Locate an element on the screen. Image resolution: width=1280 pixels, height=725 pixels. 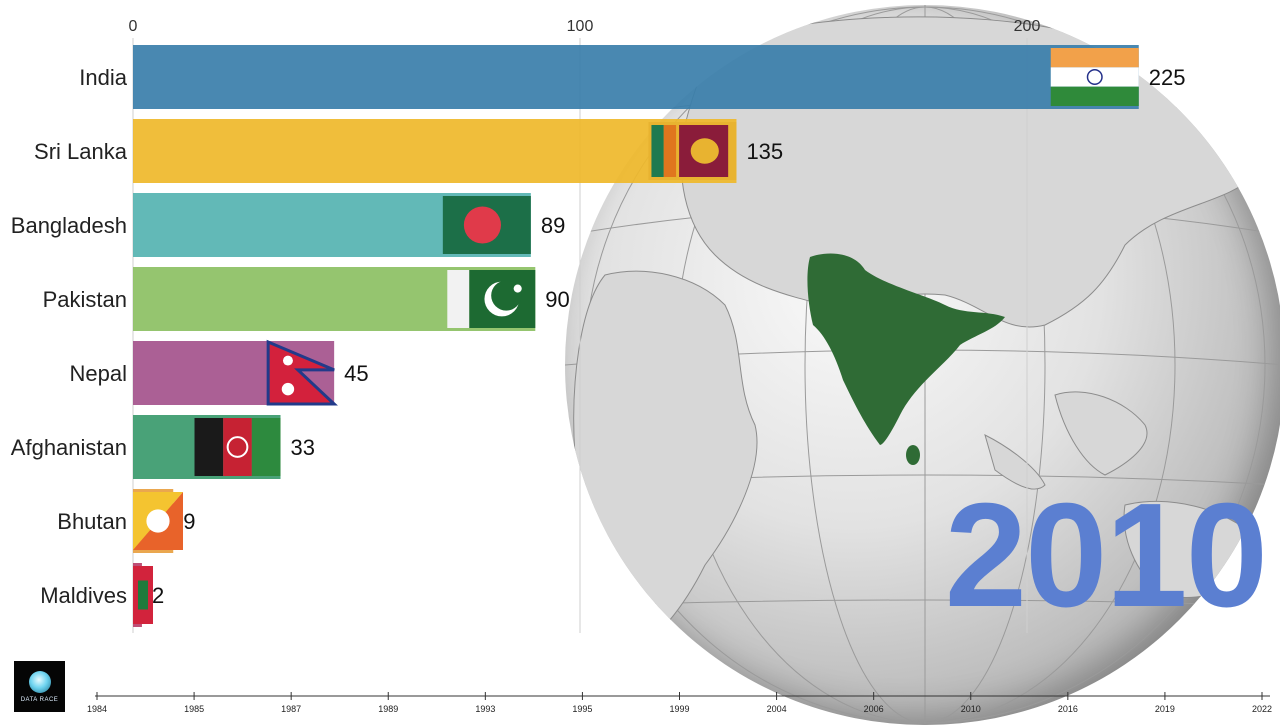
year-label: 2010 is located at coordinates (1106, 555).